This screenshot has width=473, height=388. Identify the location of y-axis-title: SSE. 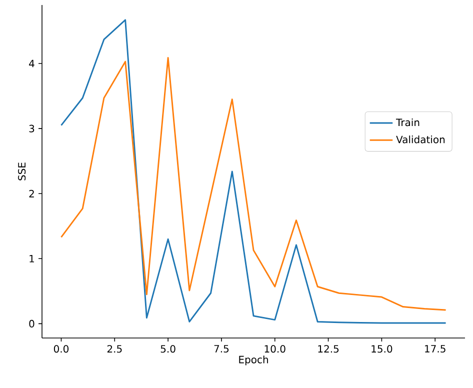
(22, 171).